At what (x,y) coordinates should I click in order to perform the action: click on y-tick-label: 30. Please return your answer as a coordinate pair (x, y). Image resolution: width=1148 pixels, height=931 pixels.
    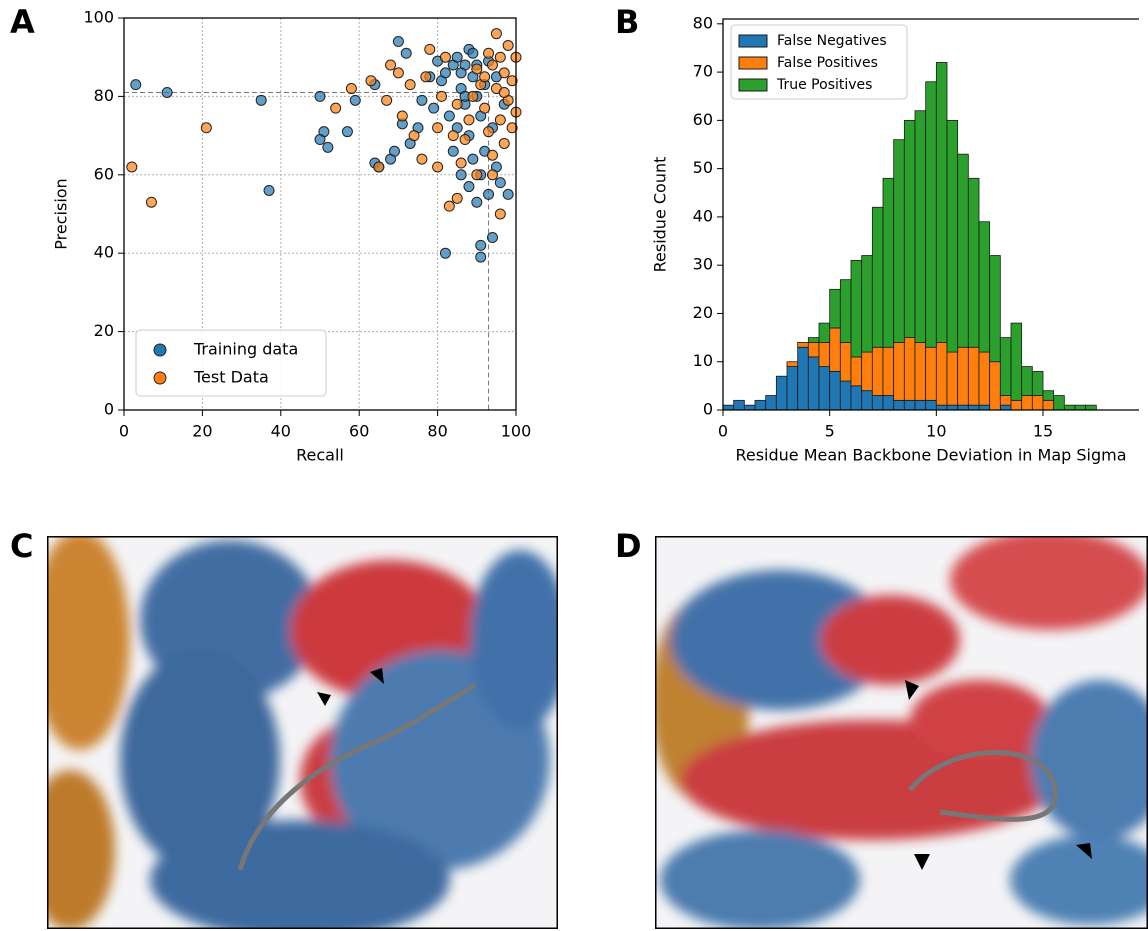
    Looking at the image, I should click on (703, 264).